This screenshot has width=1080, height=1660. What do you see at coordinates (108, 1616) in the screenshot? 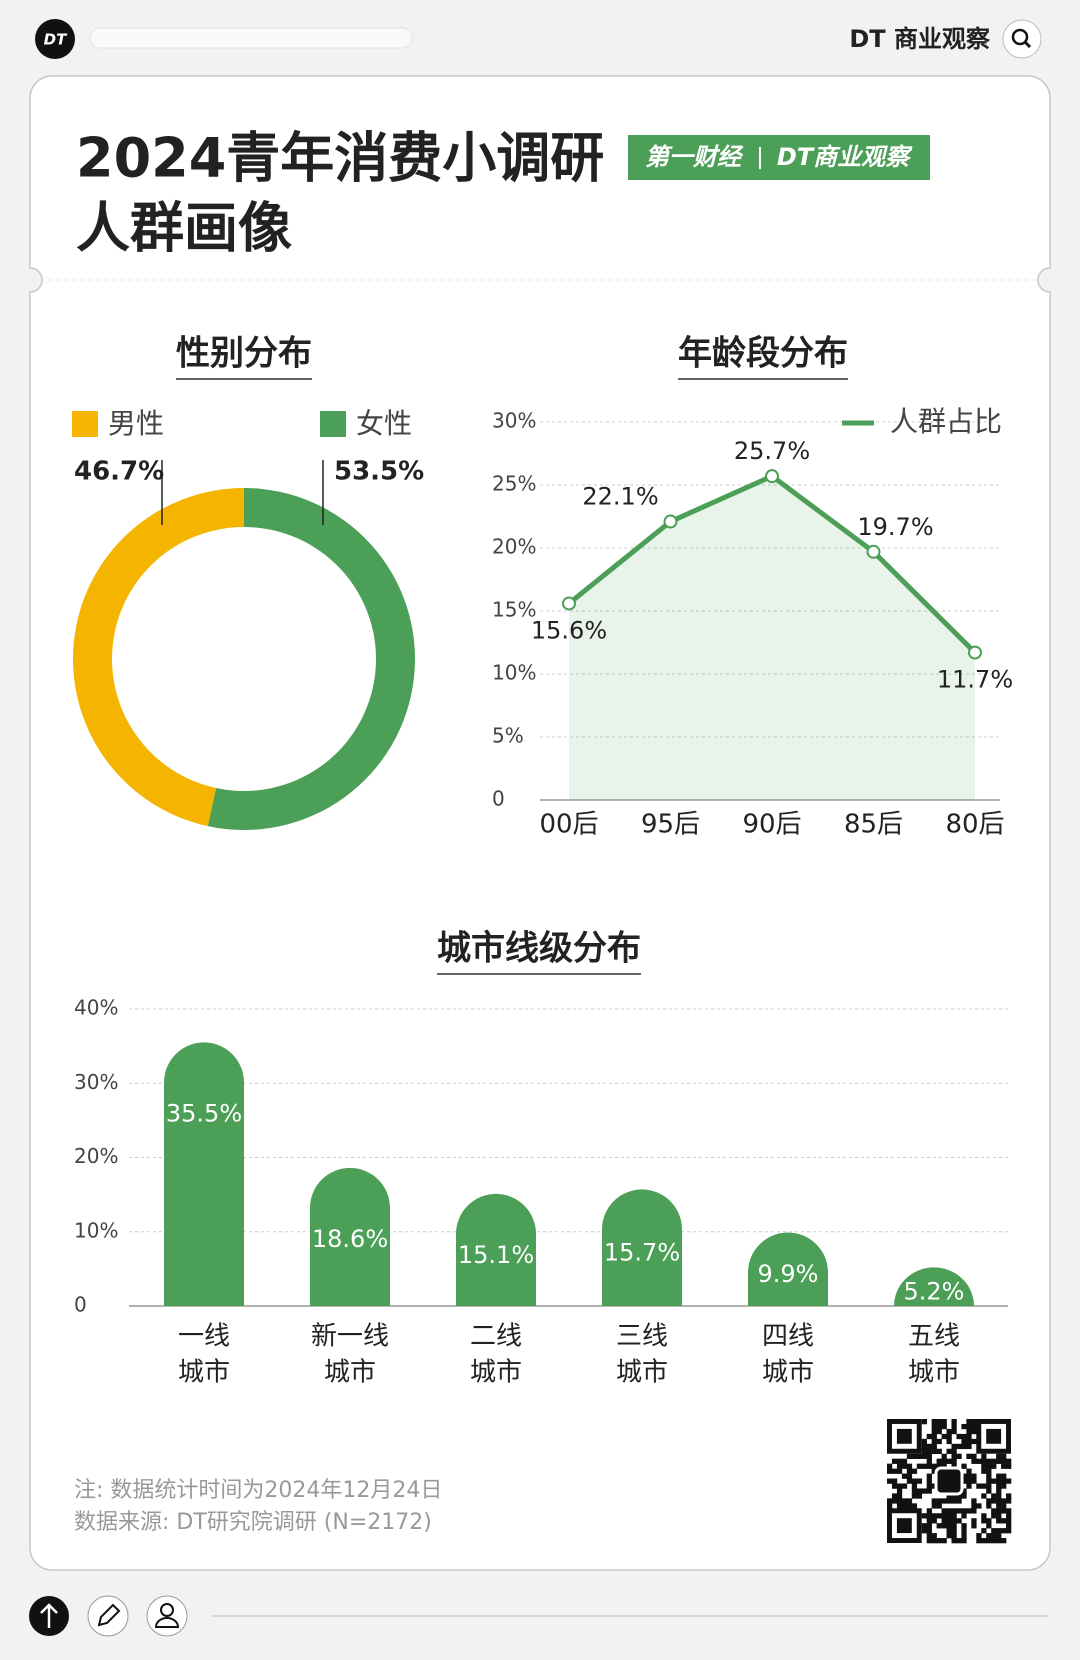
I see `edit-button` at bounding box center [108, 1616].